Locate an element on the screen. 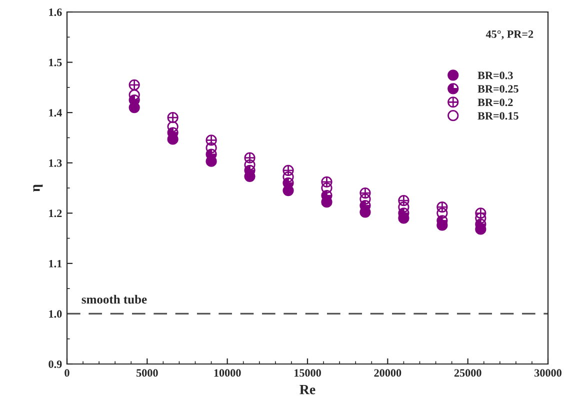 This screenshot has height=407, width=566. x-tick-label: 25000 is located at coordinates (468, 373).